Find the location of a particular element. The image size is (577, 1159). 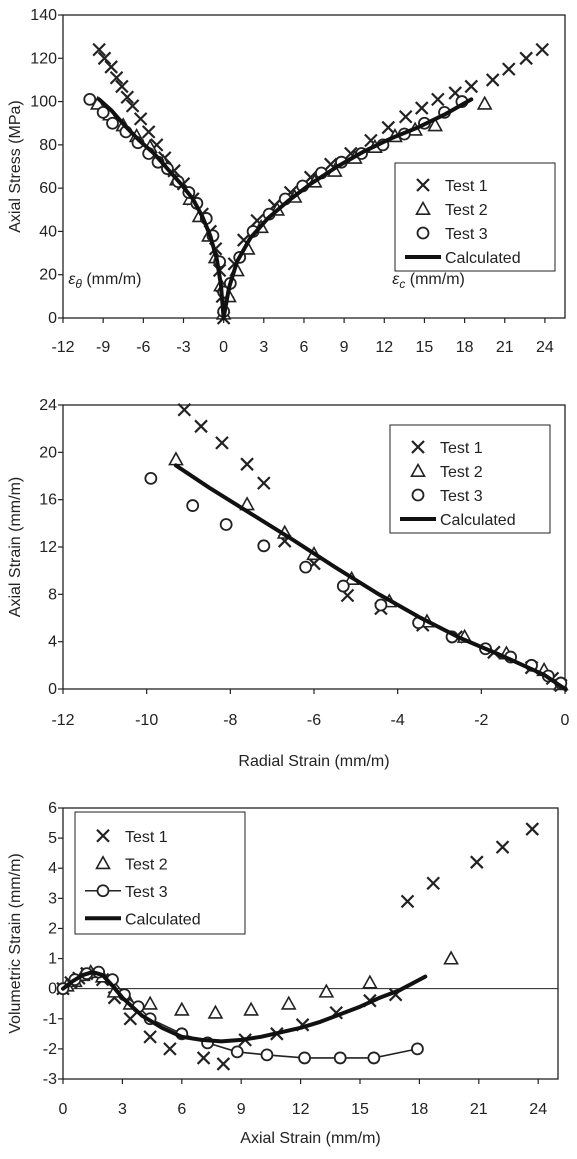

x-tick-label: 24 is located at coordinates (545, 347).